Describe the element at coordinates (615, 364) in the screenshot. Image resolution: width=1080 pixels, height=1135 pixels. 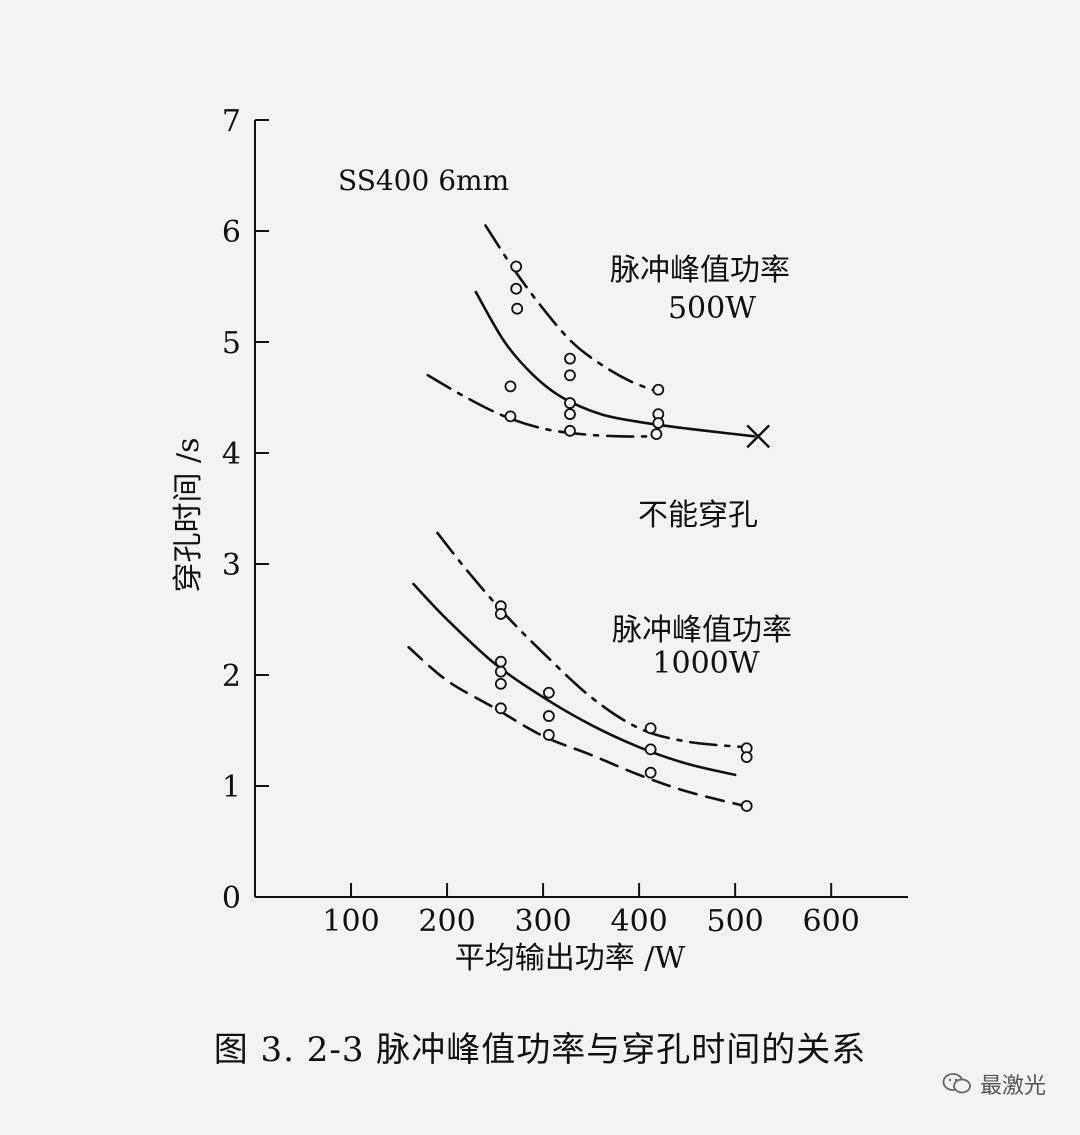
I see `series-line-500W-solid` at that location.